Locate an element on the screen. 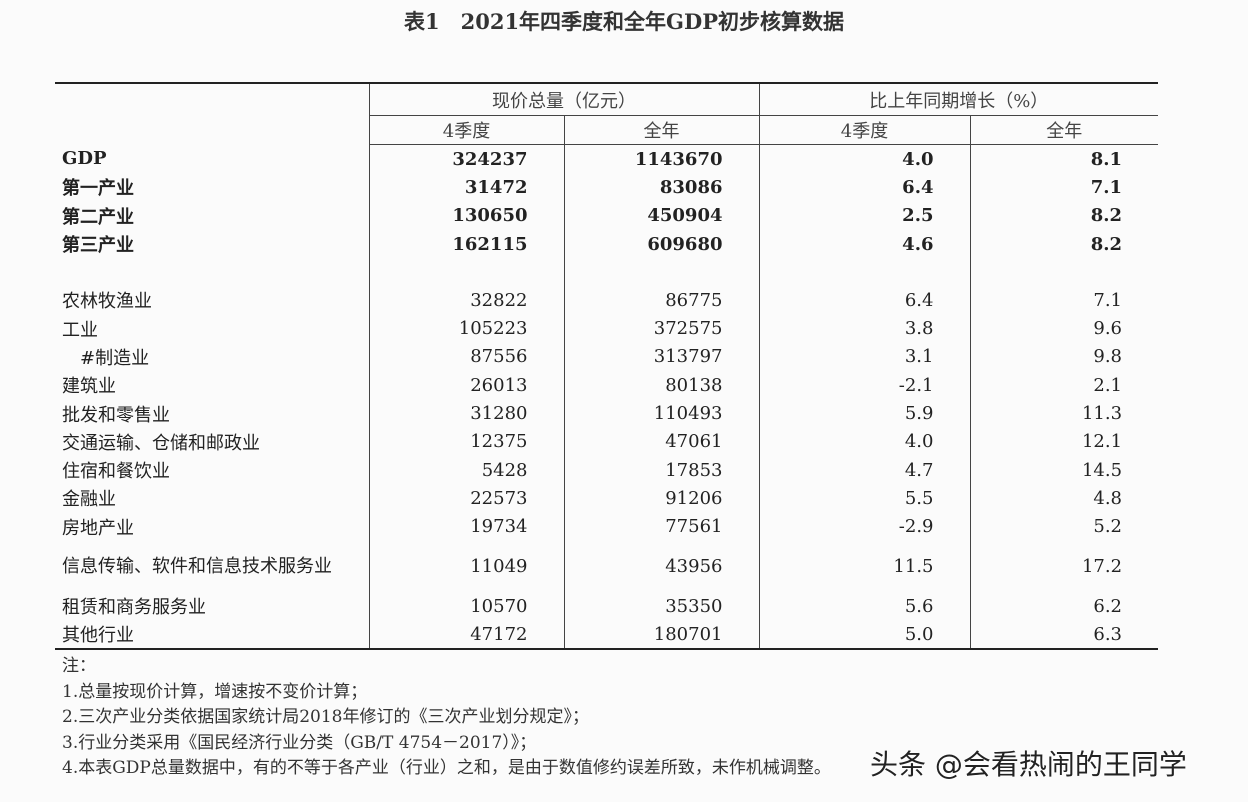 This screenshot has height=802, width=1248. cell: 105223 is located at coordinates (466, 328).